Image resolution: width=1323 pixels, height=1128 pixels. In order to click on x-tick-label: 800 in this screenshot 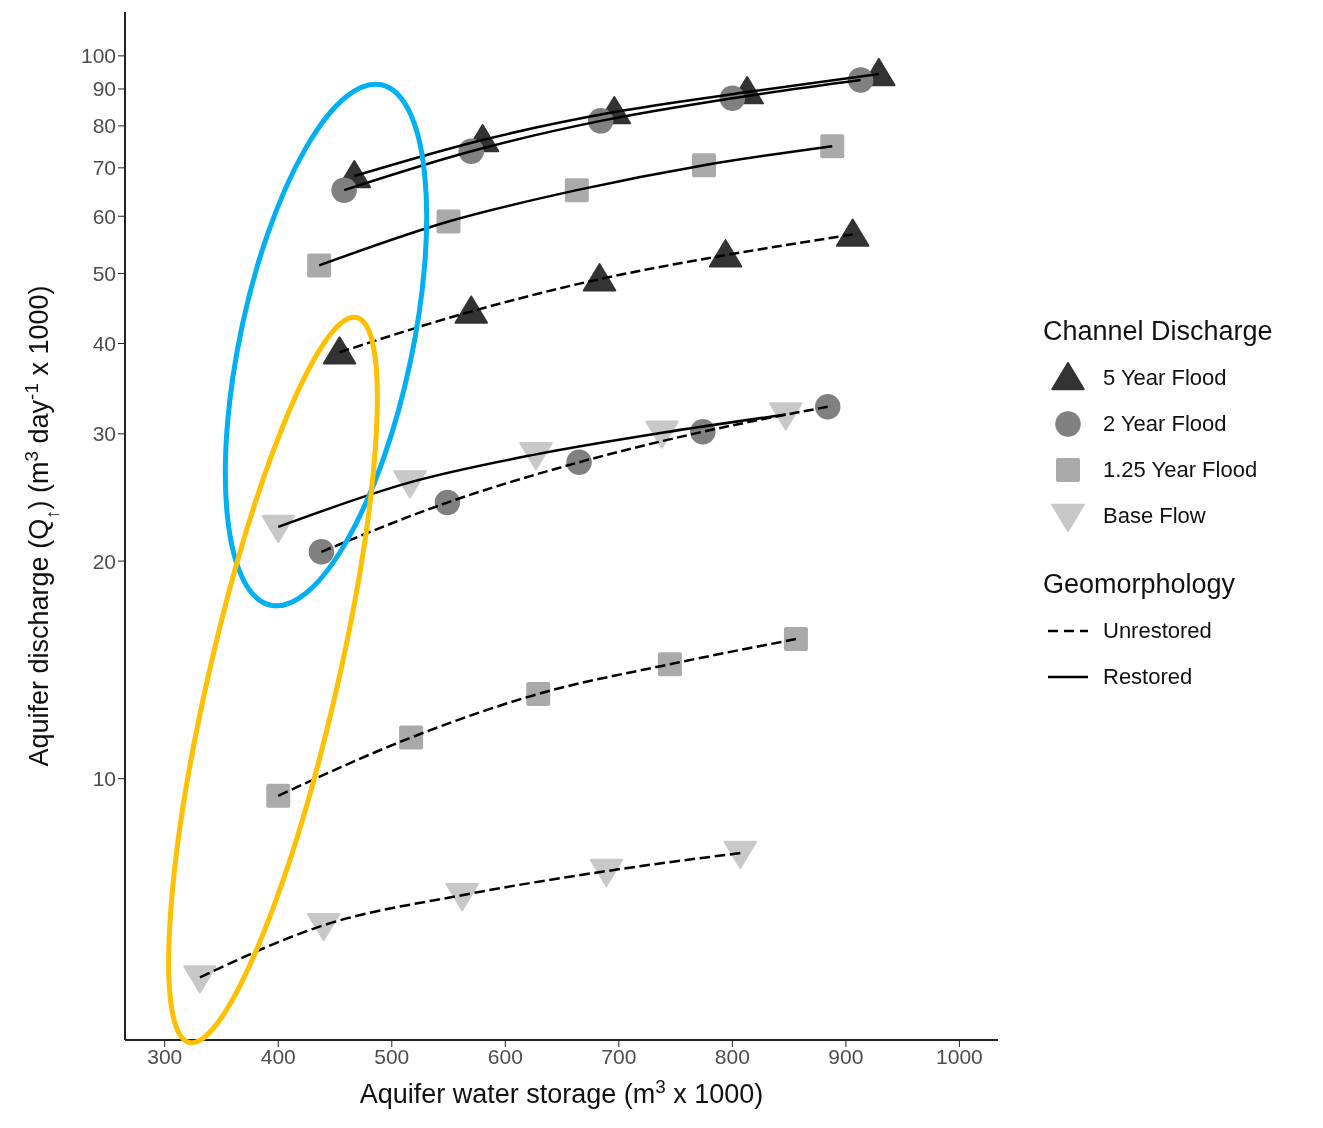, I will do `click(732, 1056)`.